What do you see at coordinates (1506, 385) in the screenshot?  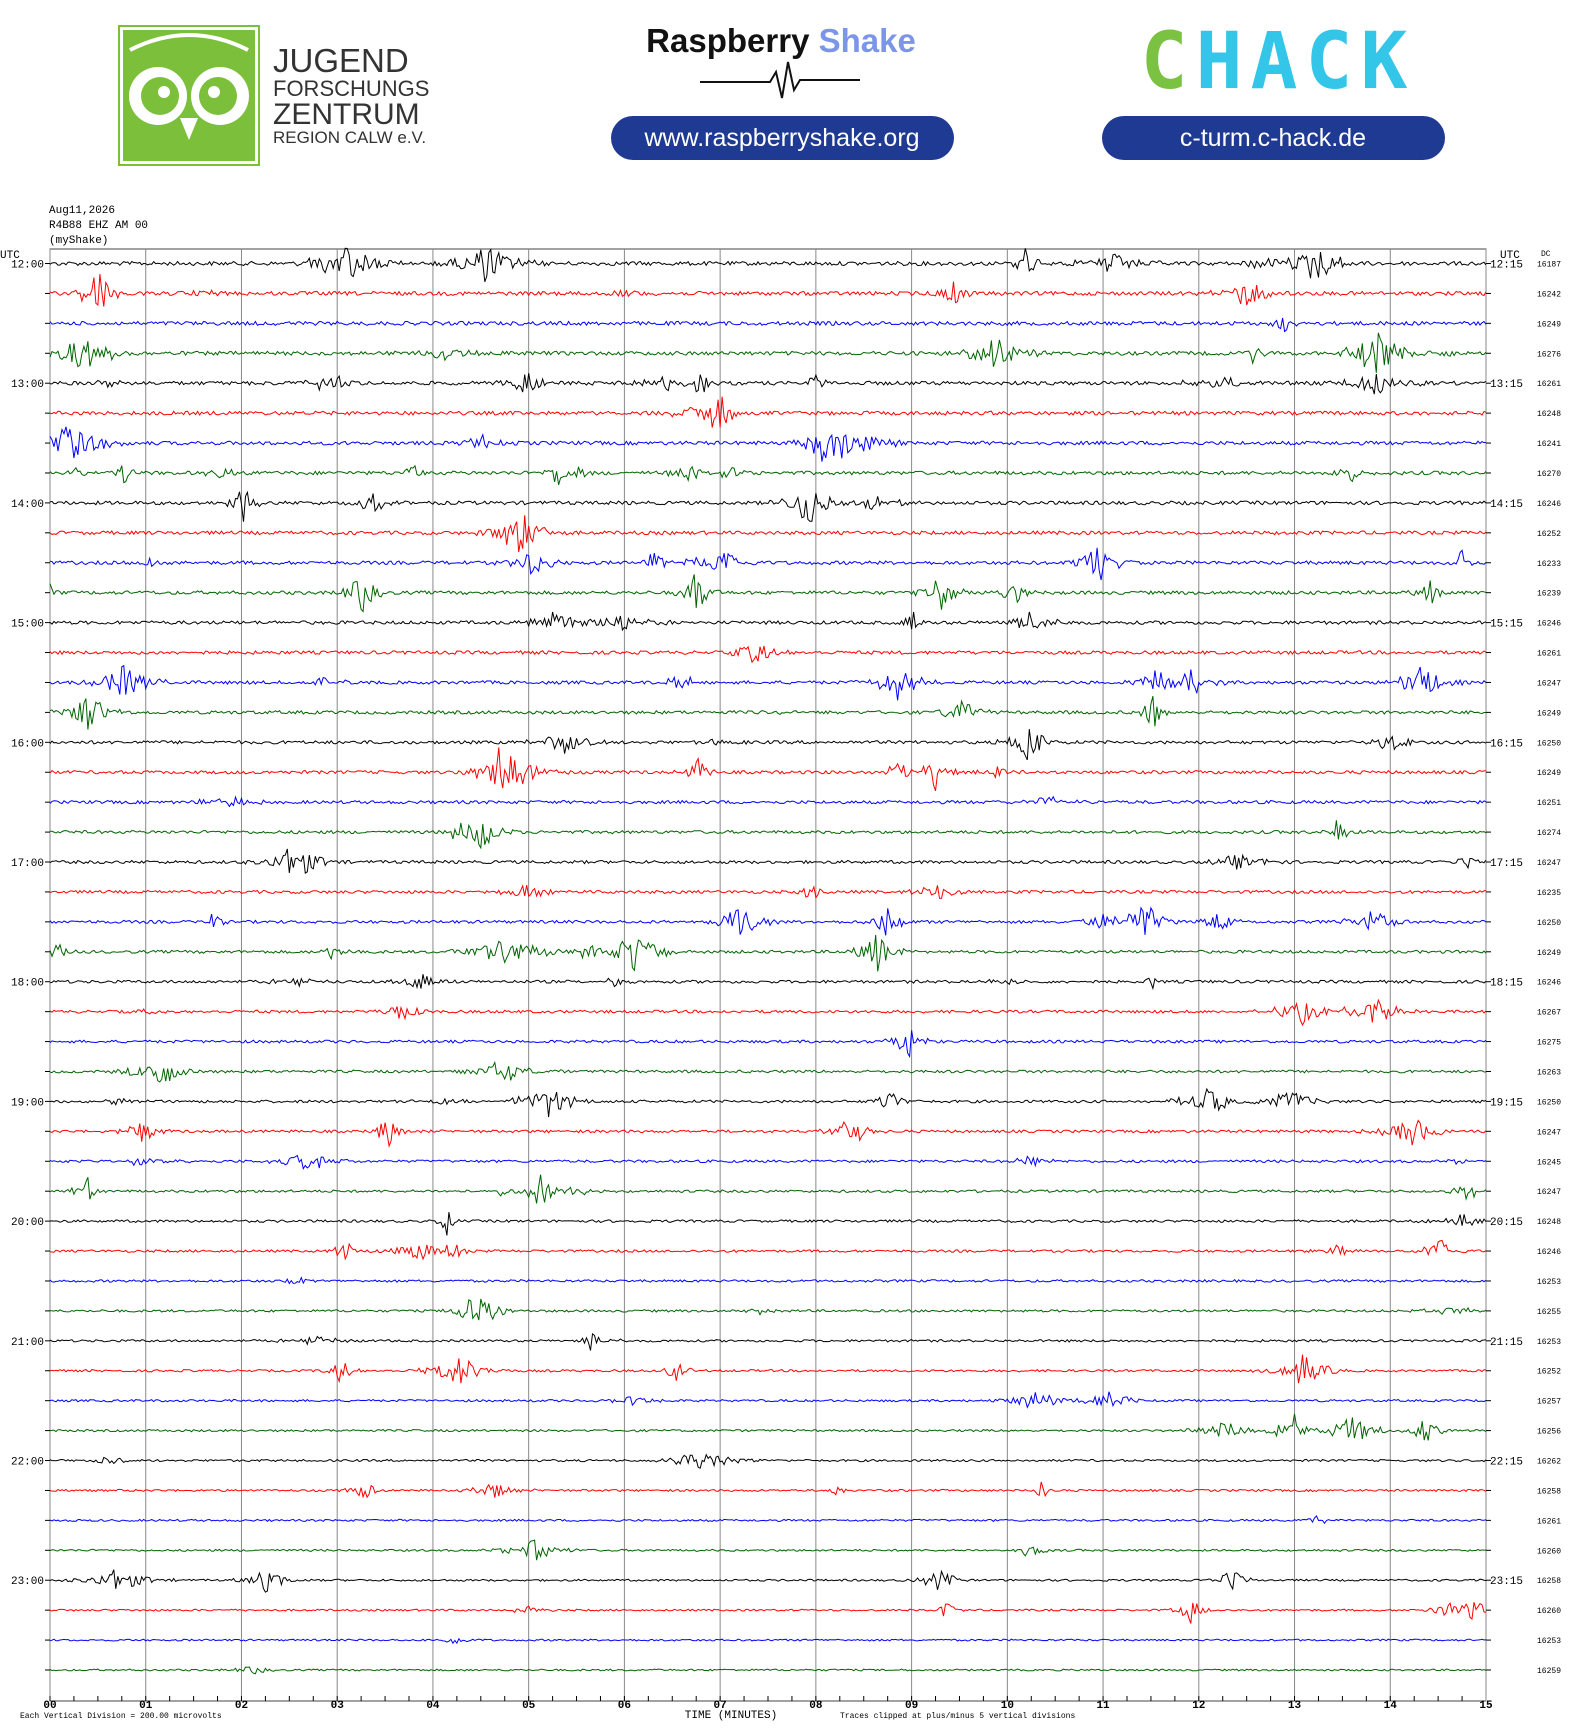 I see `row-label-right: 13:15` at bounding box center [1506, 385].